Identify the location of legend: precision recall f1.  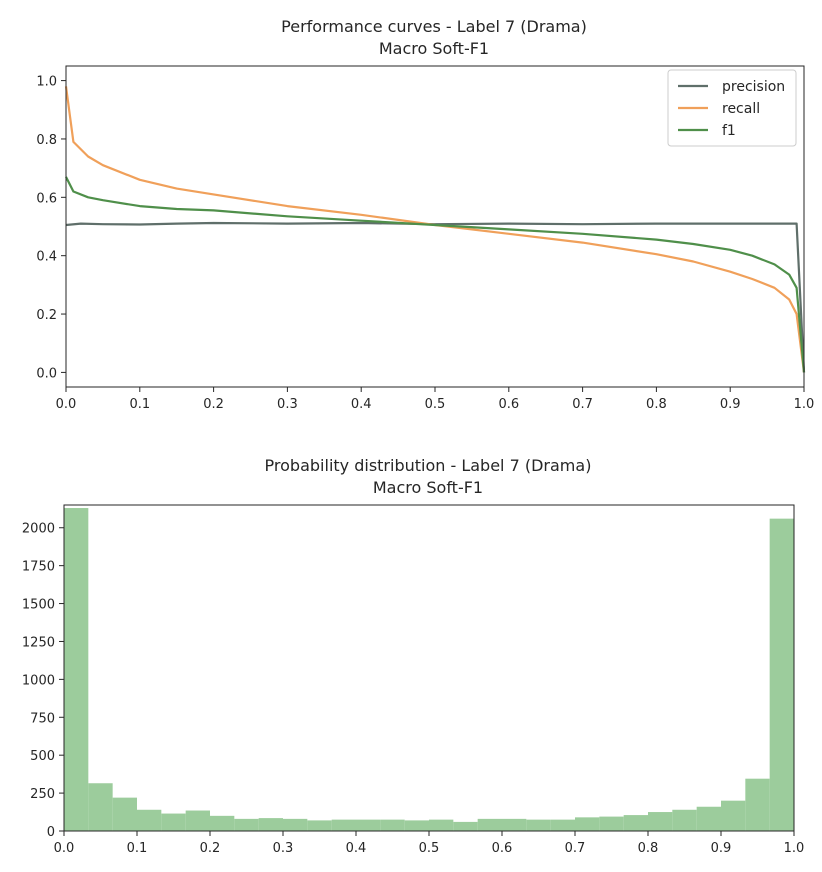
(732, 108).